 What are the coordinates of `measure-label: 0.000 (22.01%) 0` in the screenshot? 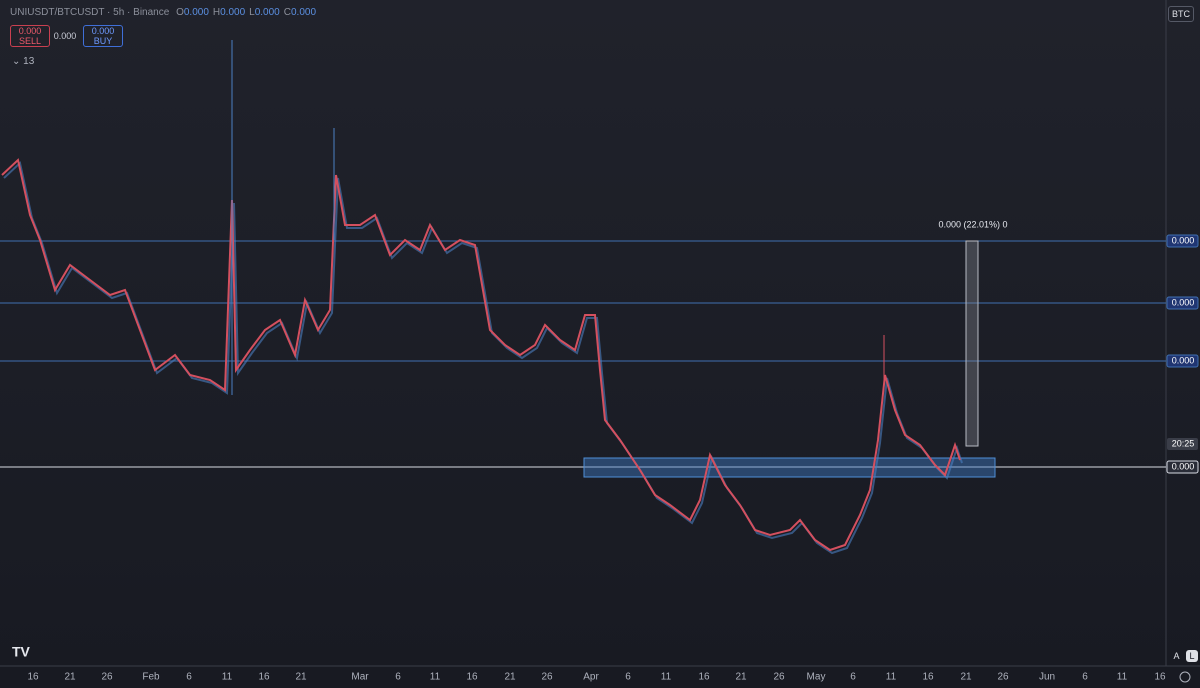 It's located at (972, 224).